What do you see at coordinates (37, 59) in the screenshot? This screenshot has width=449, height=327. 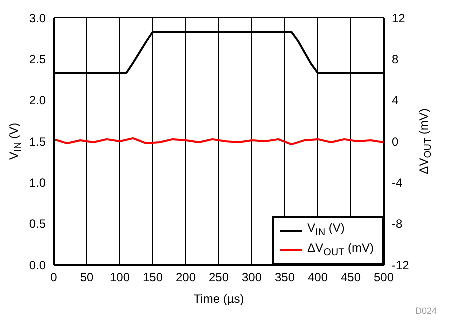 I see `y-tick-label: 2.5` at bounding box center [37, 59].